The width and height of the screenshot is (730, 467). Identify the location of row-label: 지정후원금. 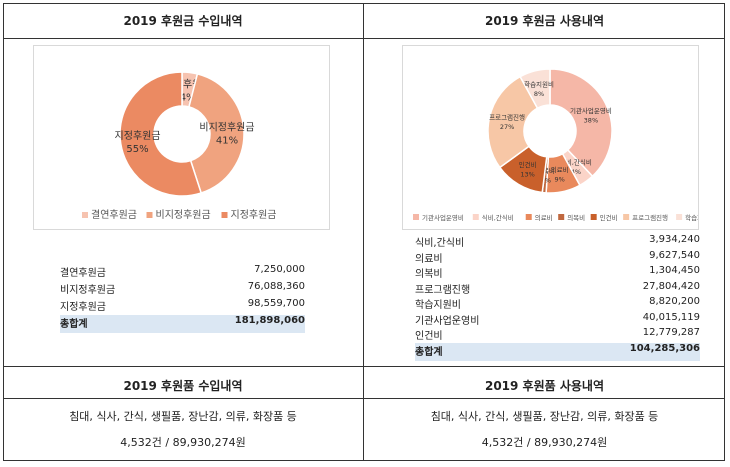
(83, 307).